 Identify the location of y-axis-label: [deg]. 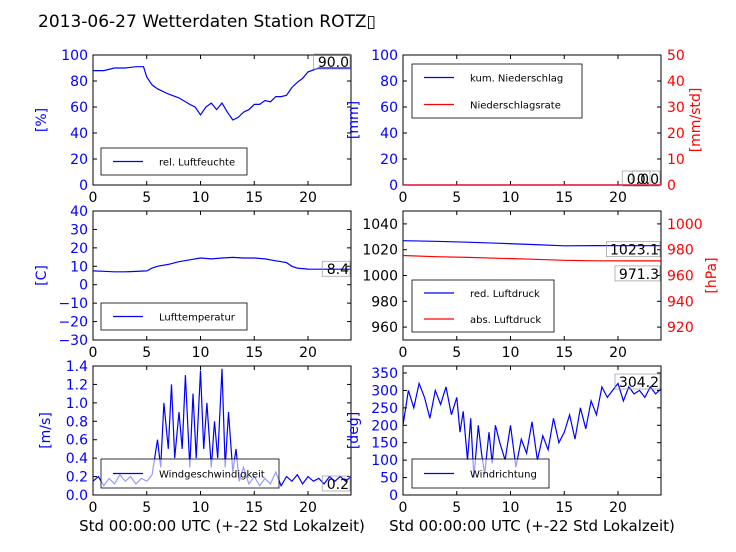
(354, 430).